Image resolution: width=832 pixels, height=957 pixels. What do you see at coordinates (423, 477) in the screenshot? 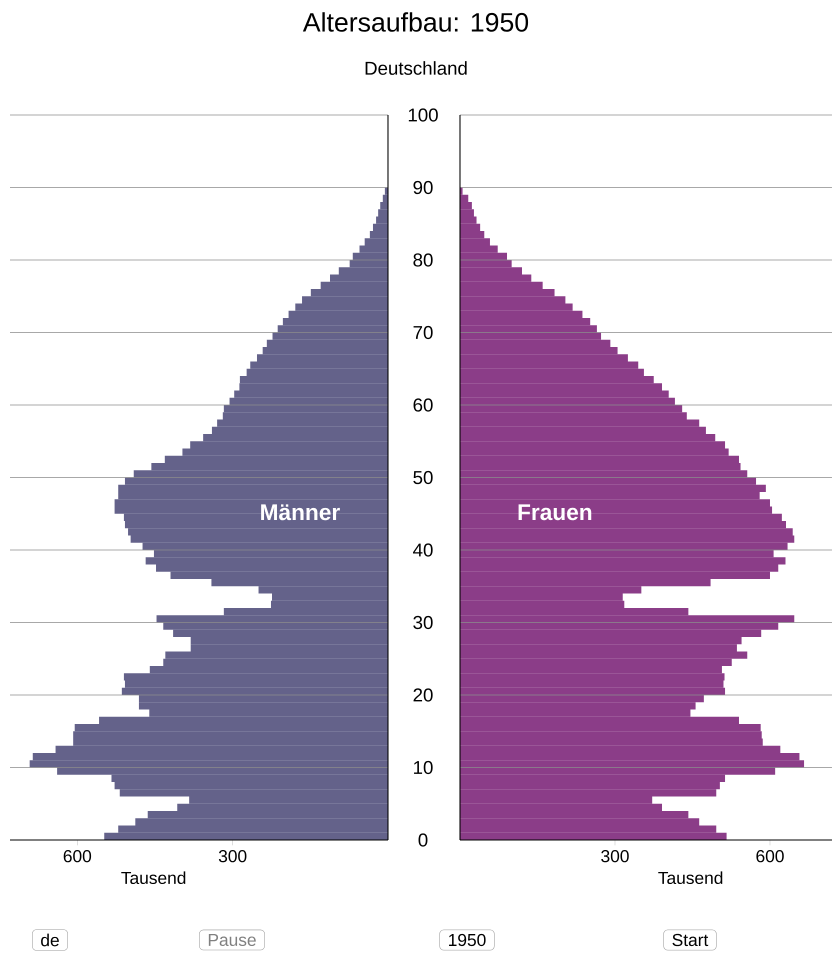
I see `y-tick-label: 50` at bounding box center [423, 477].